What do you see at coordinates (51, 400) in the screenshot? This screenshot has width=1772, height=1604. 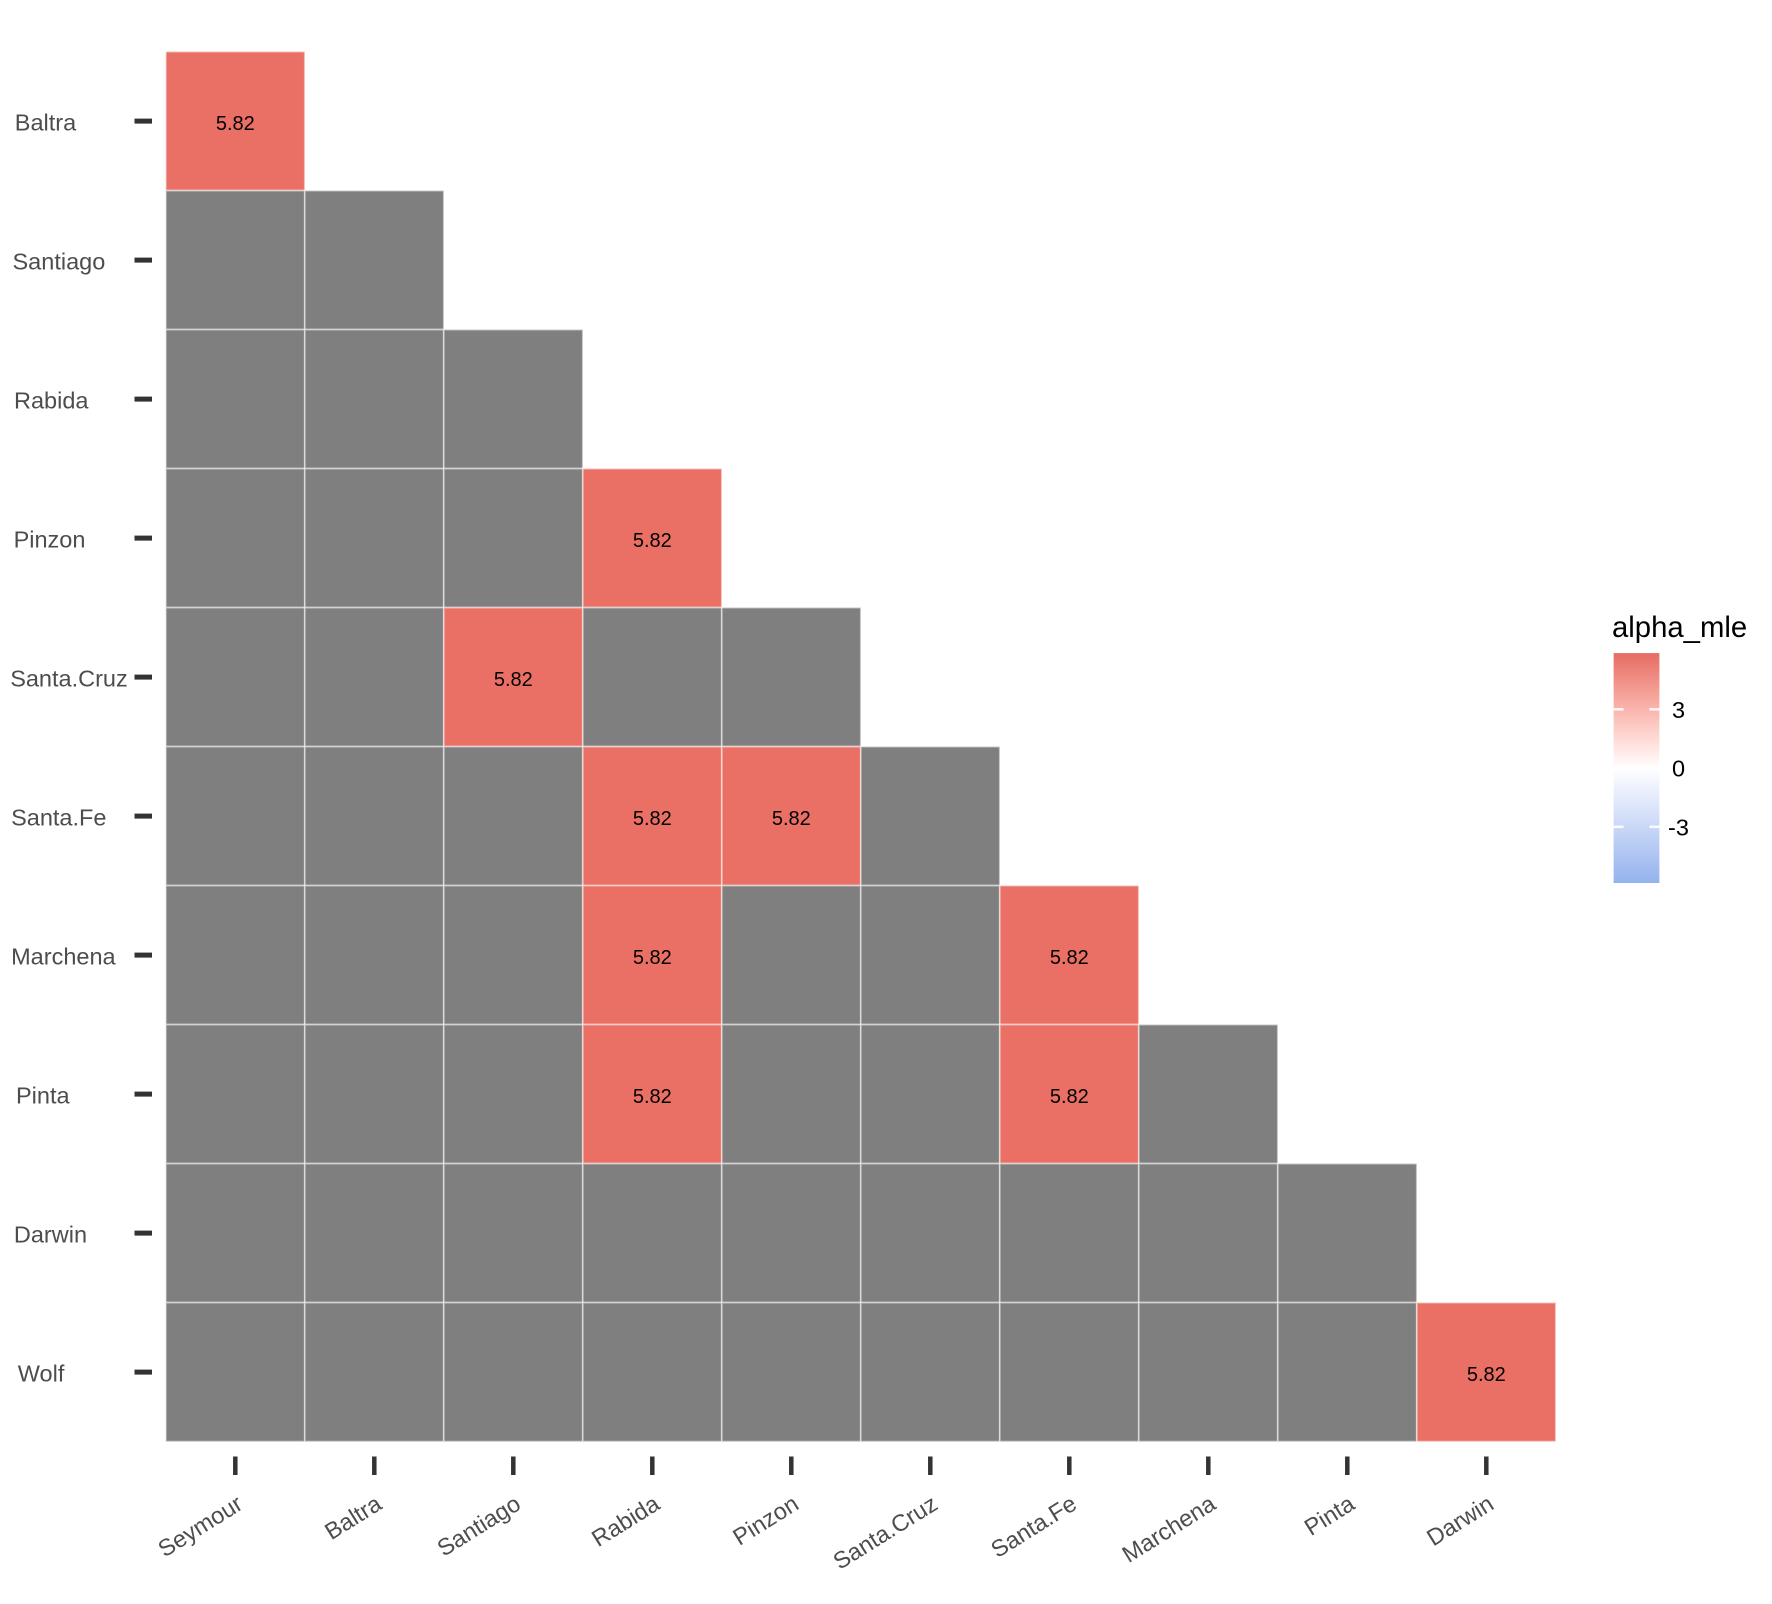 I see `svg-text: Rabida` at bounding box center [51, 400].